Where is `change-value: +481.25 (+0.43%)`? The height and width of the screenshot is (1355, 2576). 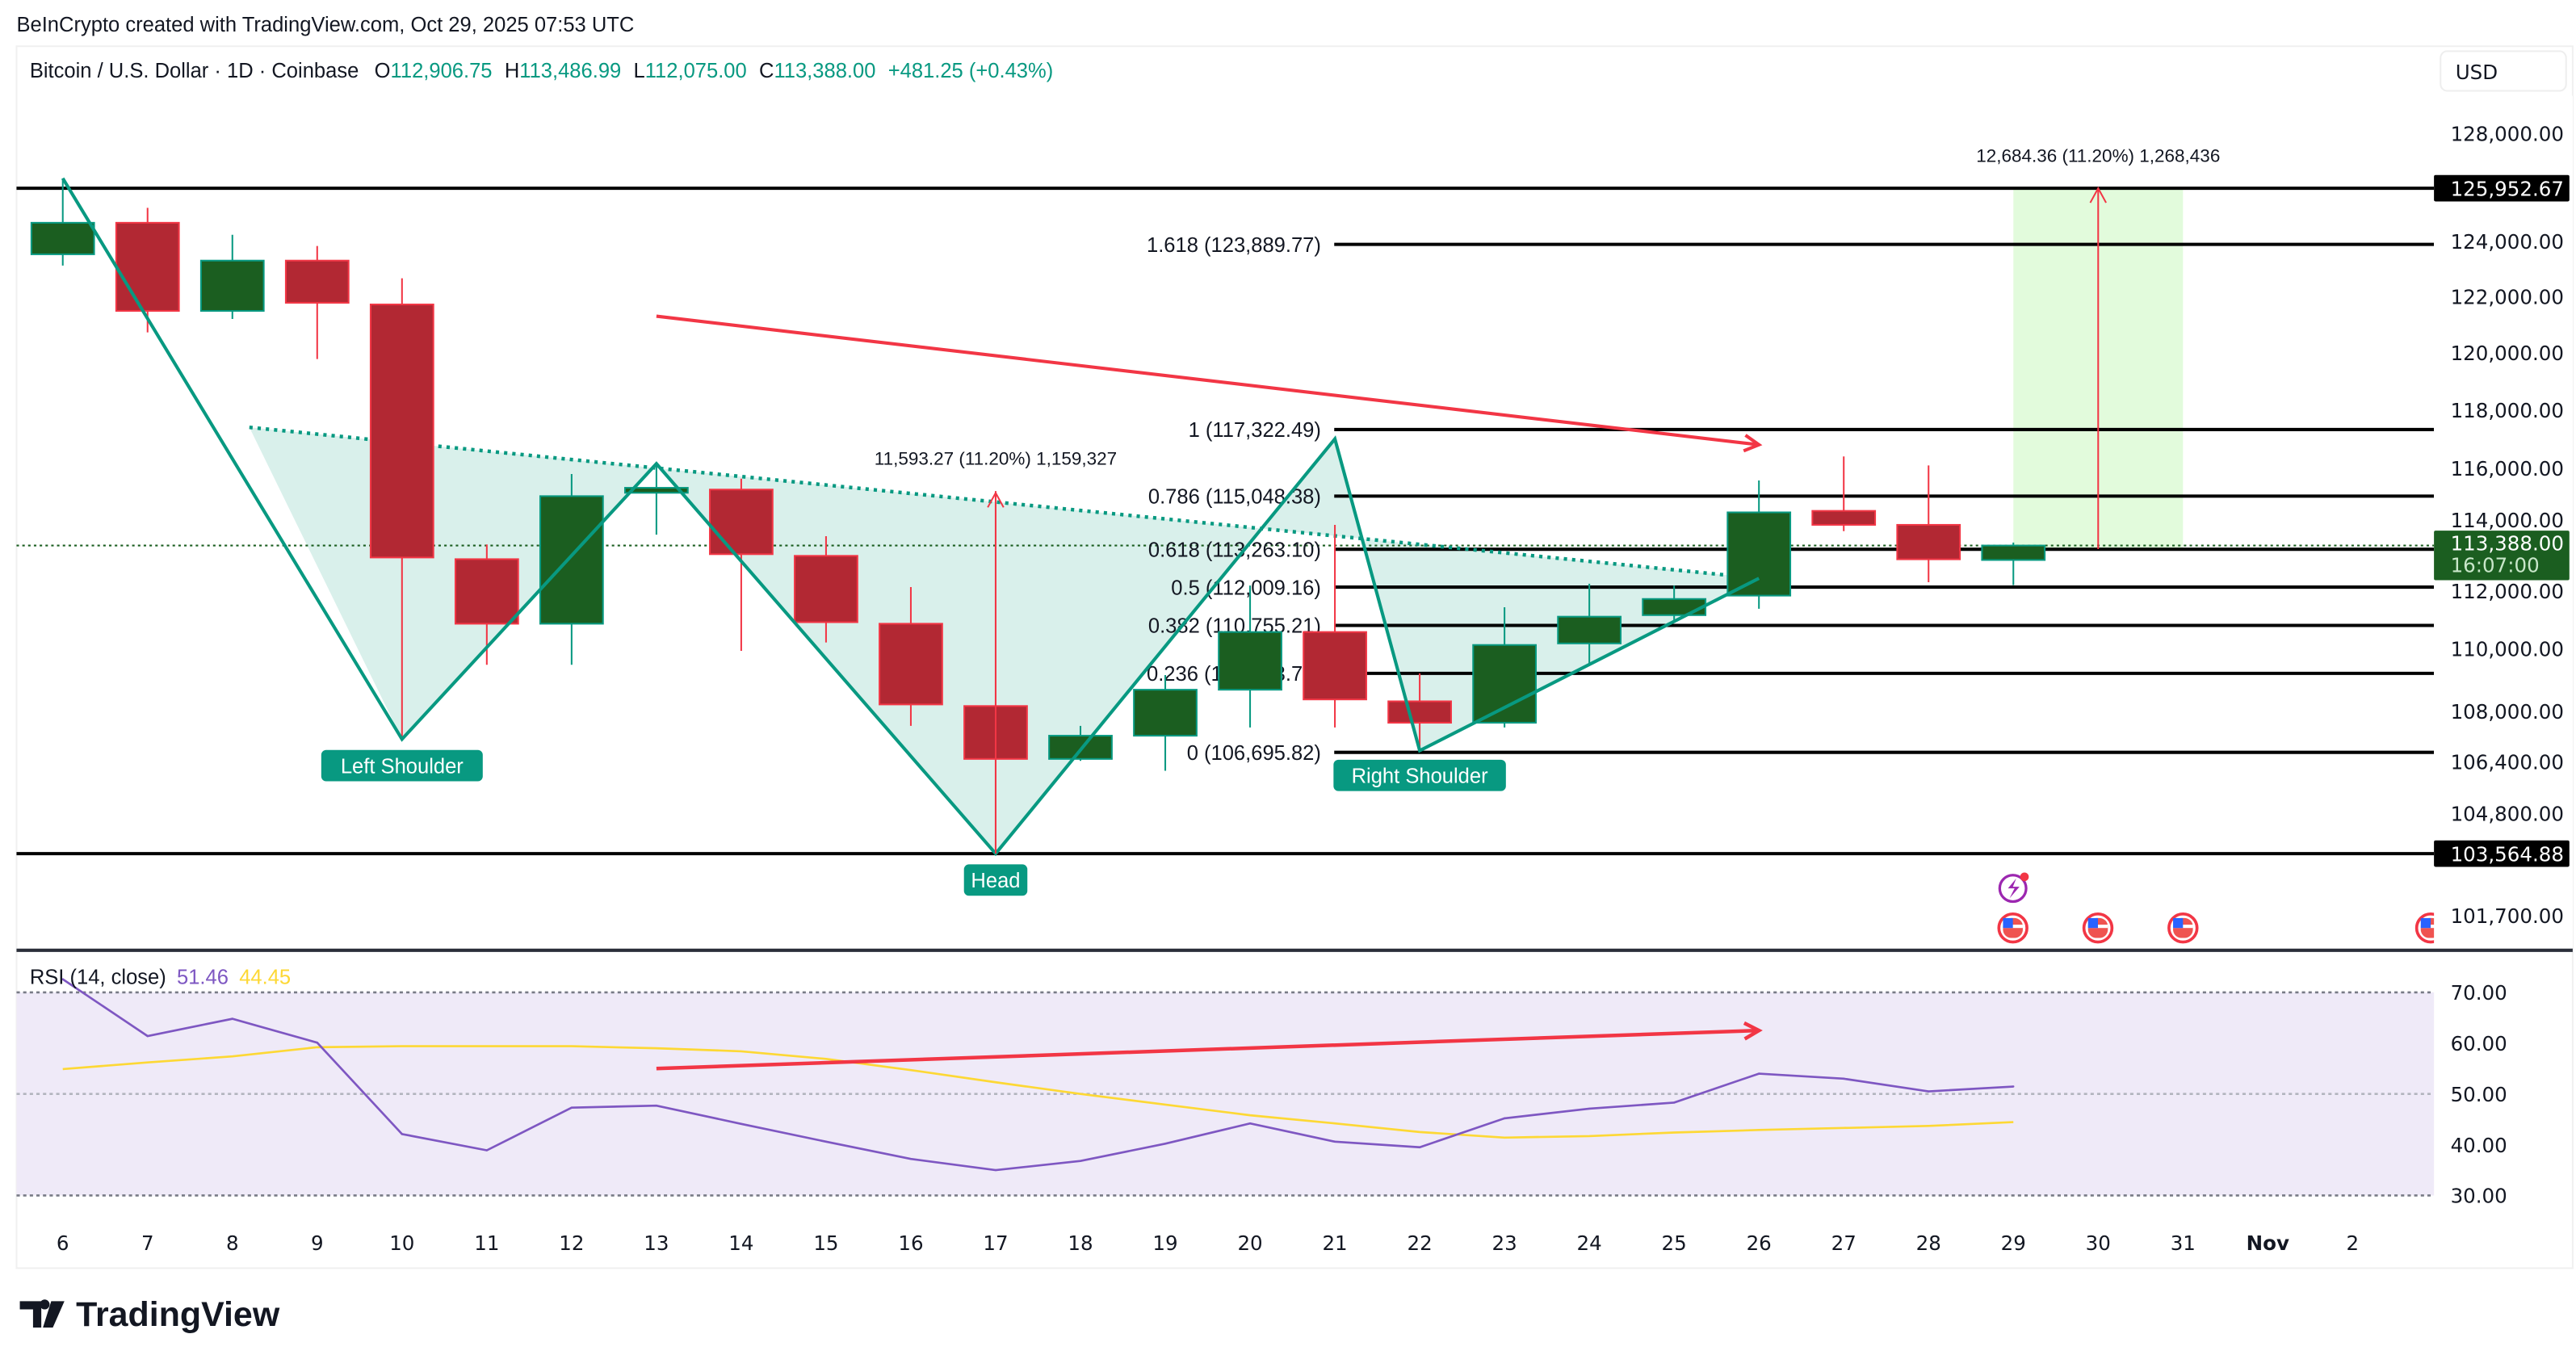 change-value: +481.25 (+0.43%) is located at coordinates (971, 71).